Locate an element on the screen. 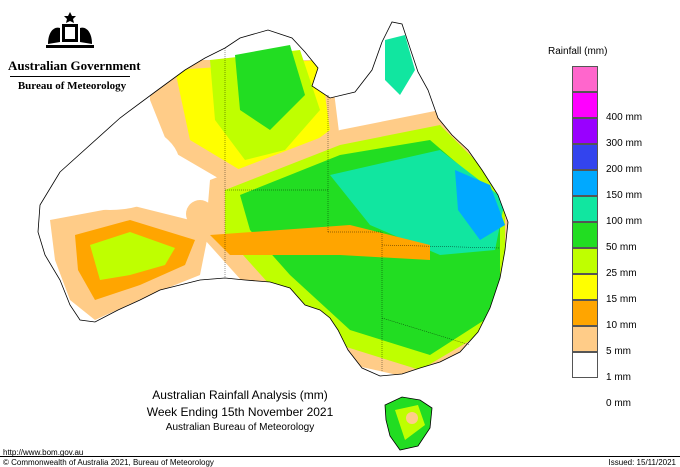 The image size is (680, 467). map-source: Australian Bureau of Meteorology is located at coordinates (240, 427).